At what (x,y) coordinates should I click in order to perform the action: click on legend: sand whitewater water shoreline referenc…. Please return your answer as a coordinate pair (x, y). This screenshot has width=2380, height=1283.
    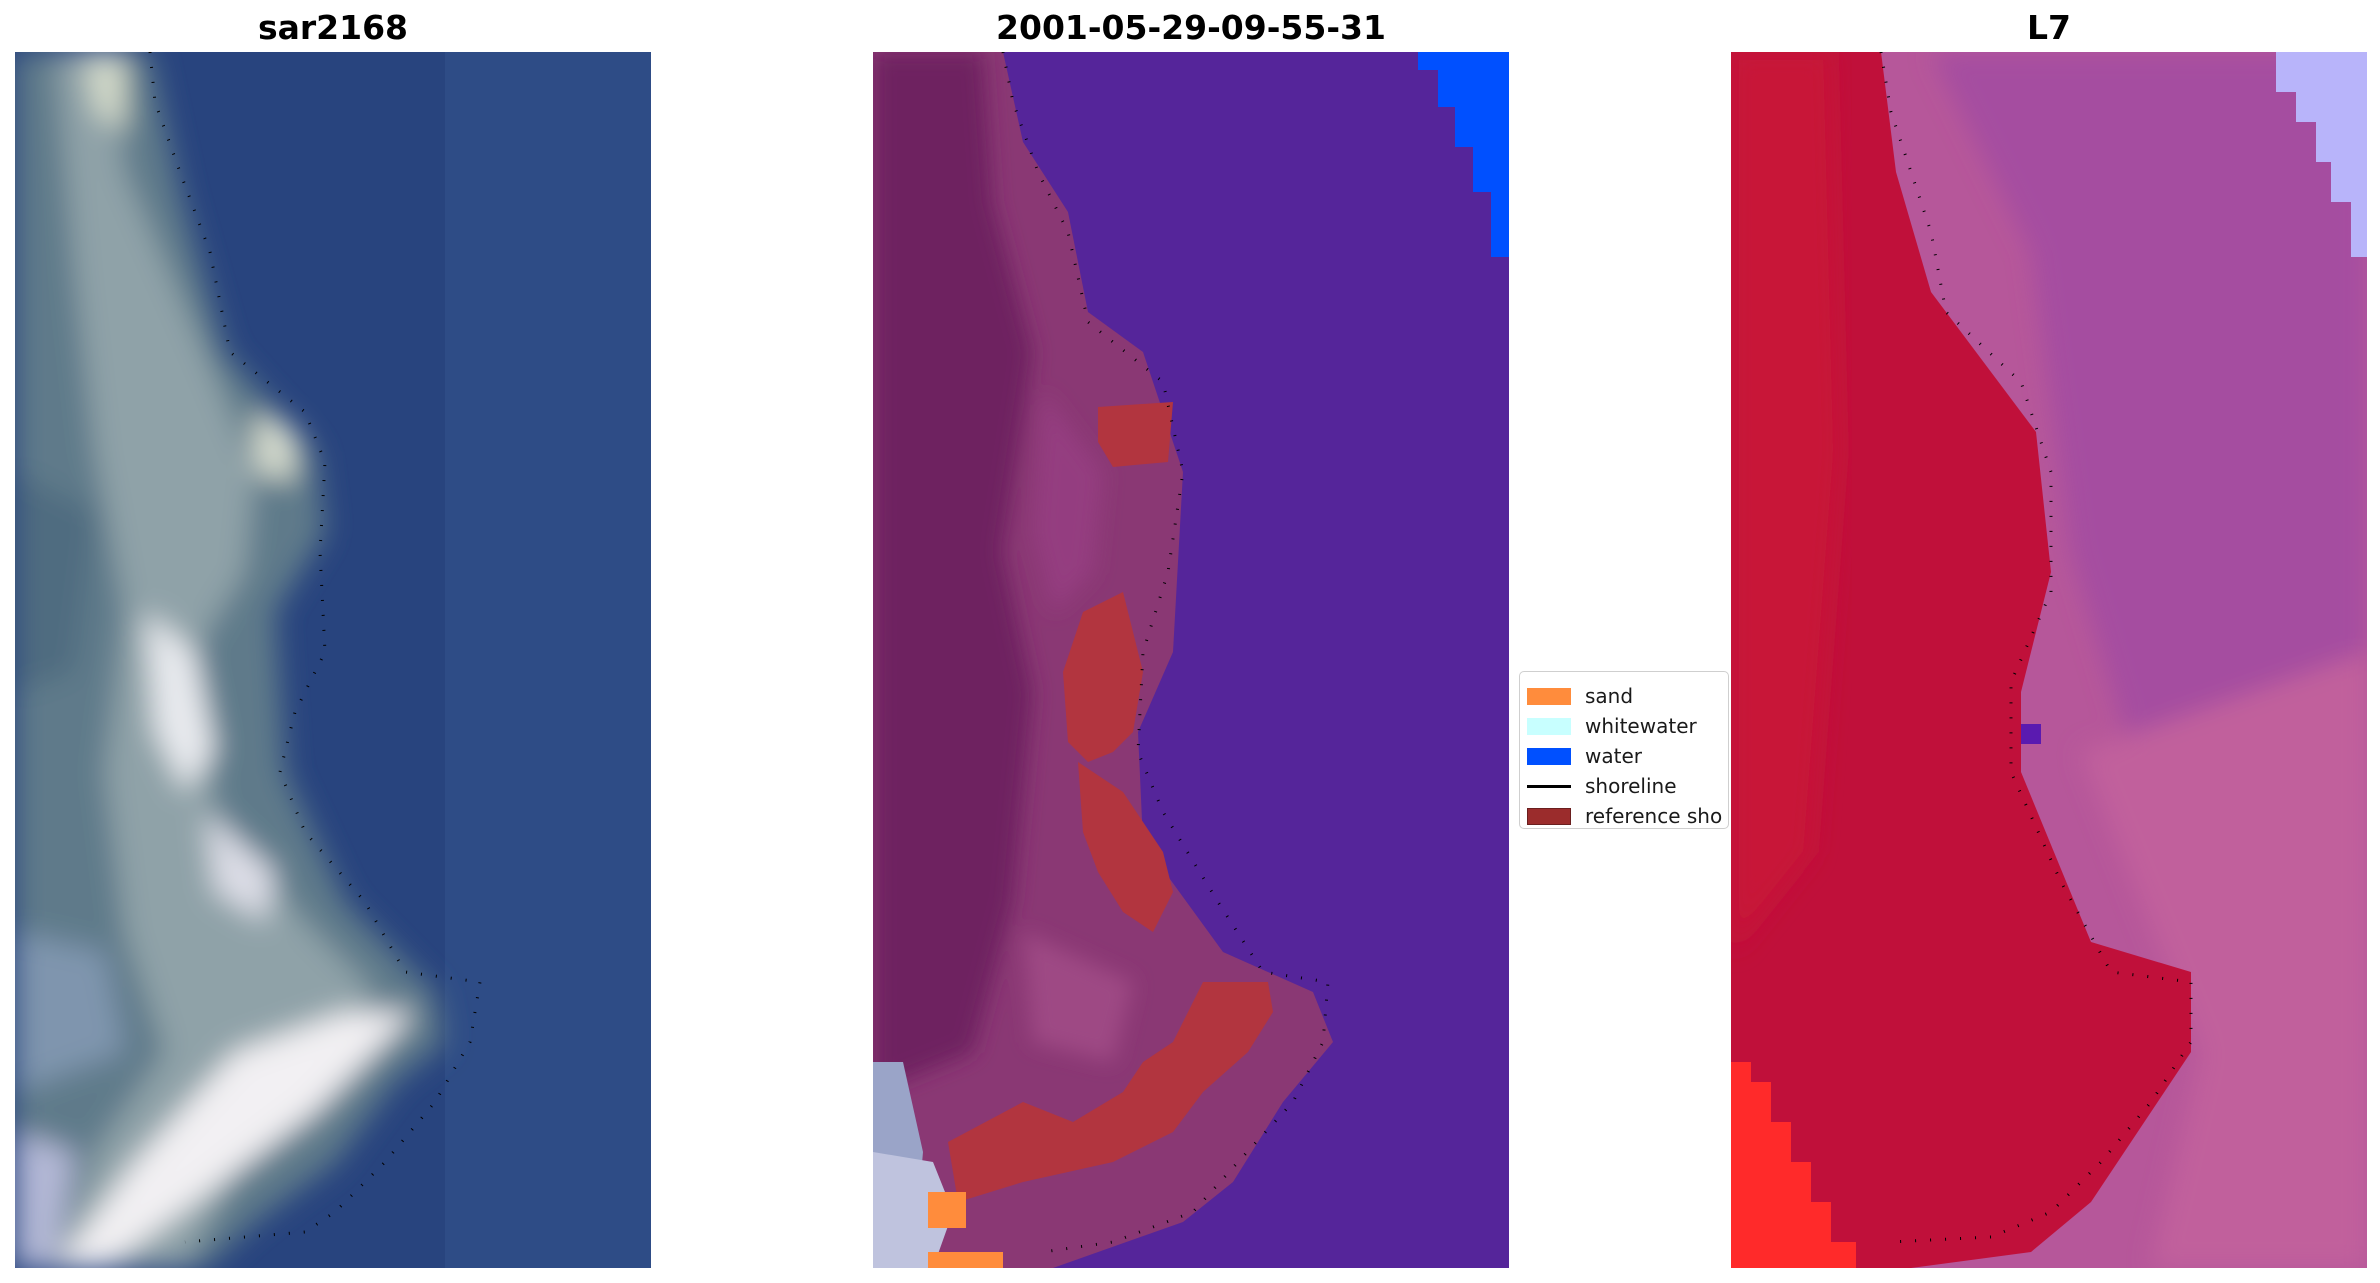
    Looking at the image, I should click on (1624, 750).